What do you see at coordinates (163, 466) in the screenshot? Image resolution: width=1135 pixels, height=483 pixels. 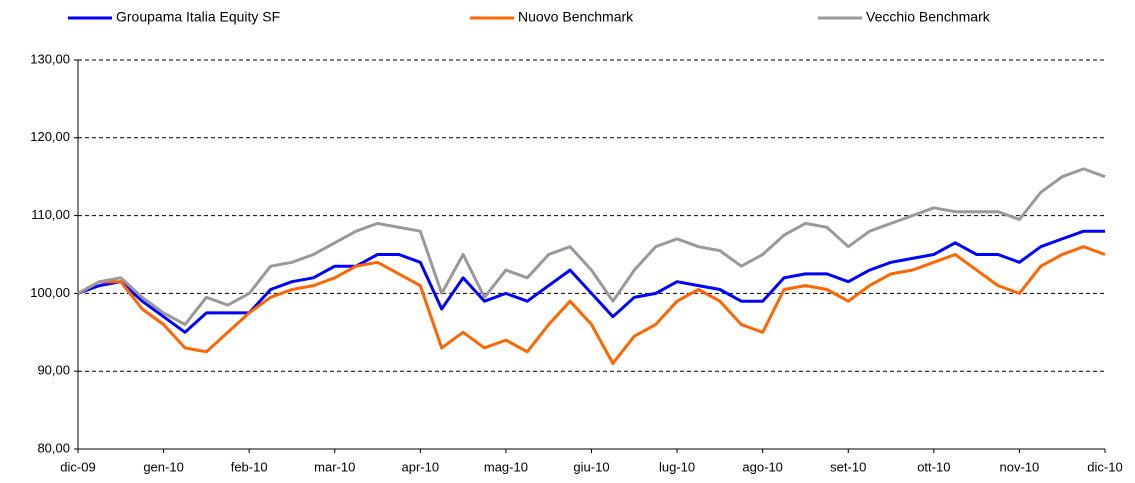 I see `x-tick-label: gen-10` at bounding box center [163, 466].